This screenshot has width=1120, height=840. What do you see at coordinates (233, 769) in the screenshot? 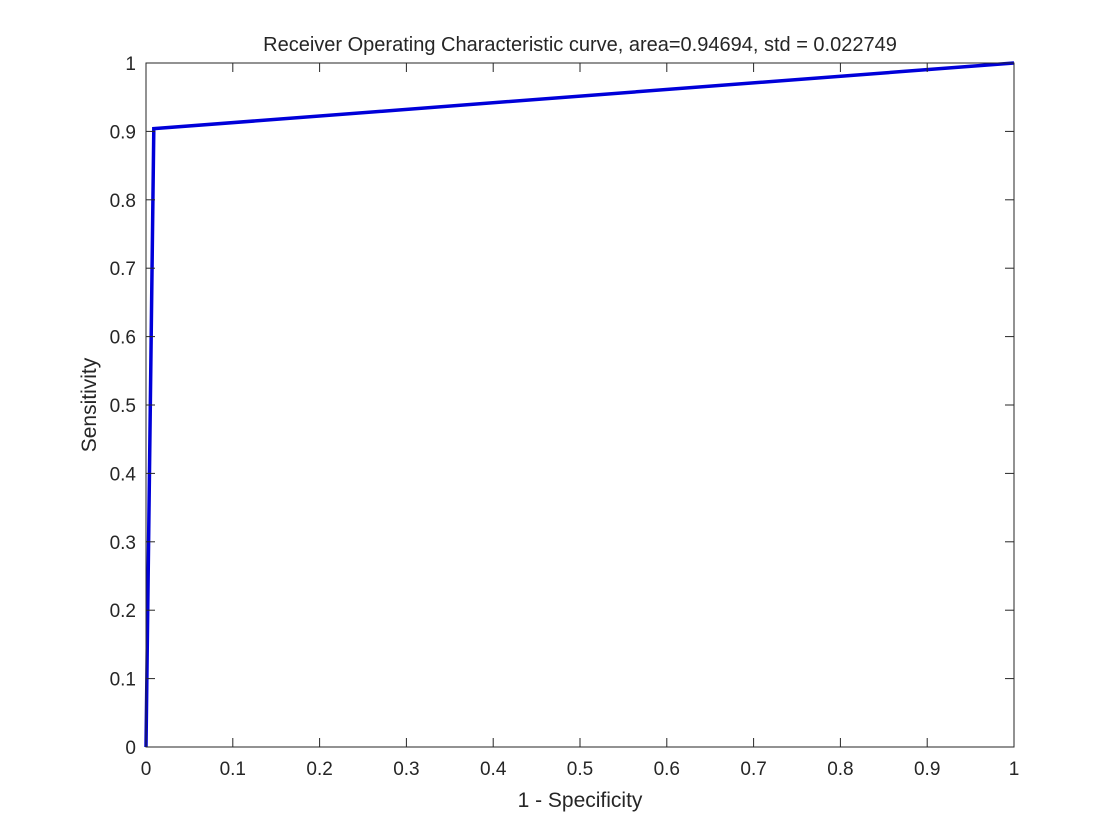
I see `x-tick-label: 0.1` at bounding box center [233, 769].